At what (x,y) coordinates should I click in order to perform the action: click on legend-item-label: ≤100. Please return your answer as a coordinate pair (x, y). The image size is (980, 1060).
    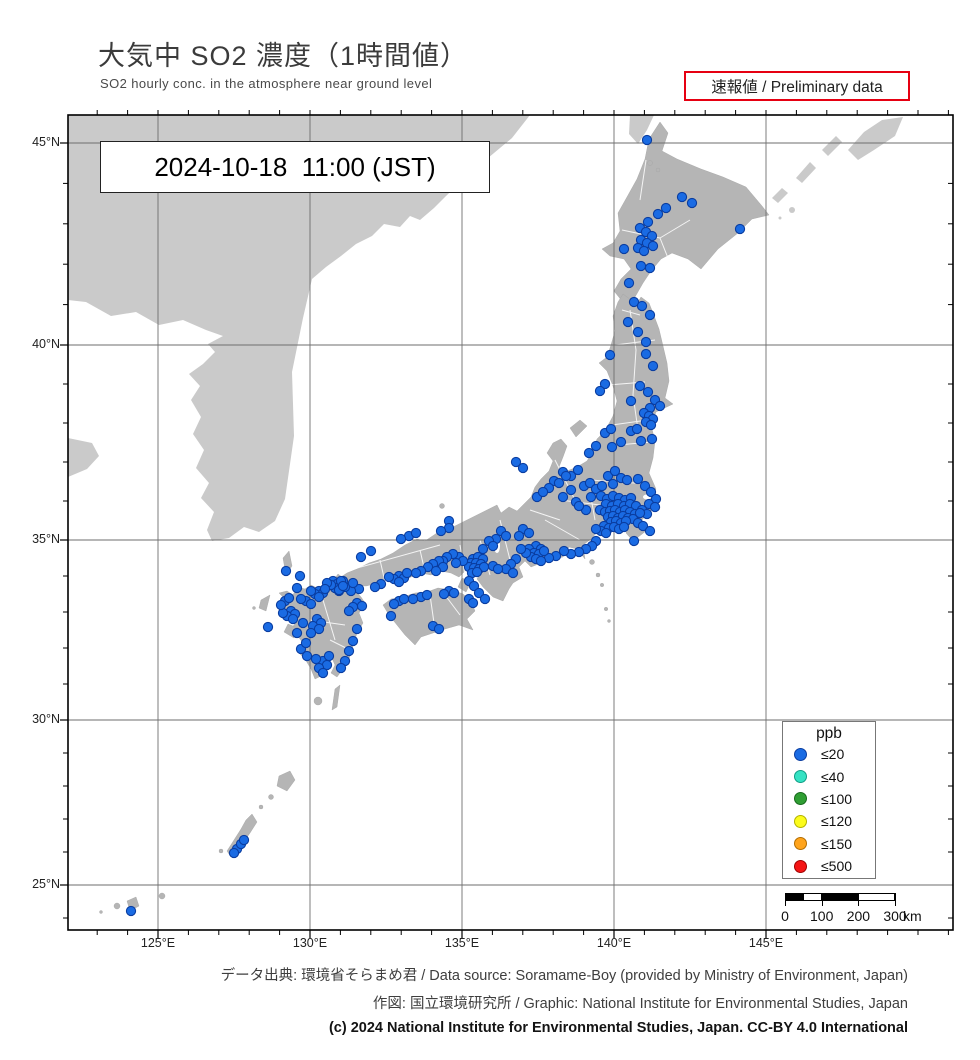
    Looking at the image, I should click on (837, 798).